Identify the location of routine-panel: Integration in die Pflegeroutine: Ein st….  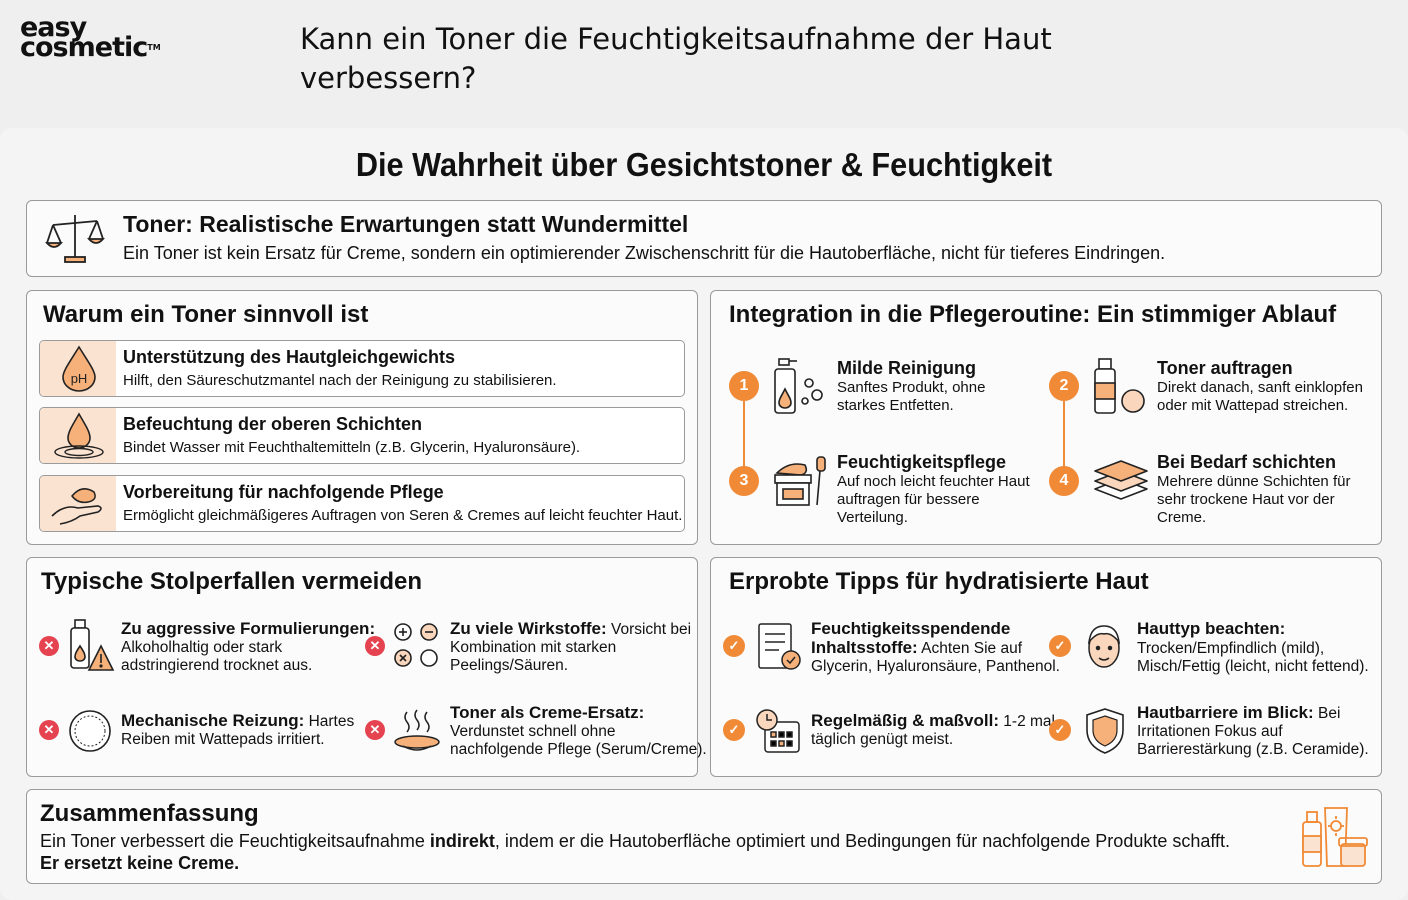
(1046, 417).